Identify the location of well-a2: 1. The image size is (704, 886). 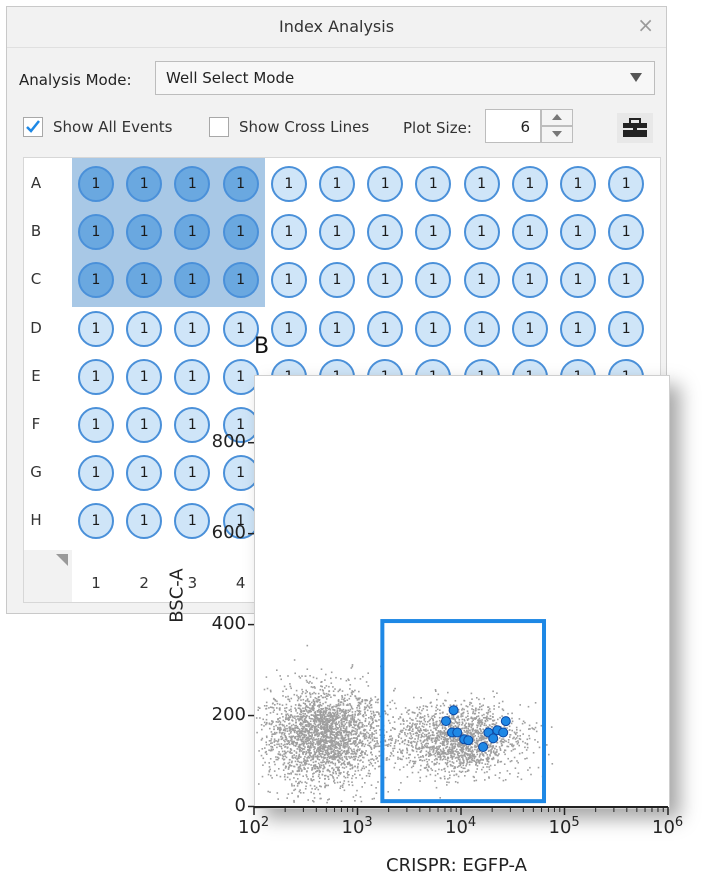
(144, 184).